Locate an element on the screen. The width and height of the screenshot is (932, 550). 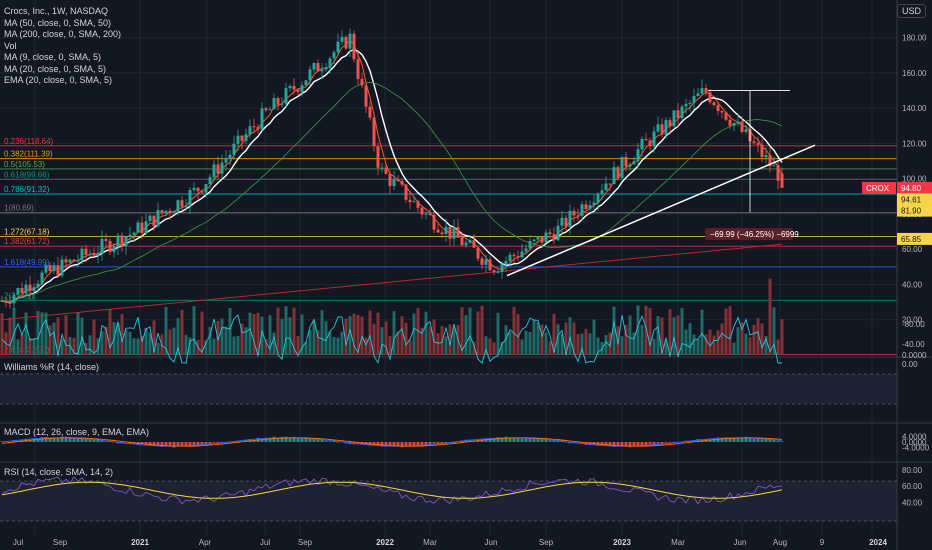
time-tick-1: Sep is located at coordinates (60, 542).